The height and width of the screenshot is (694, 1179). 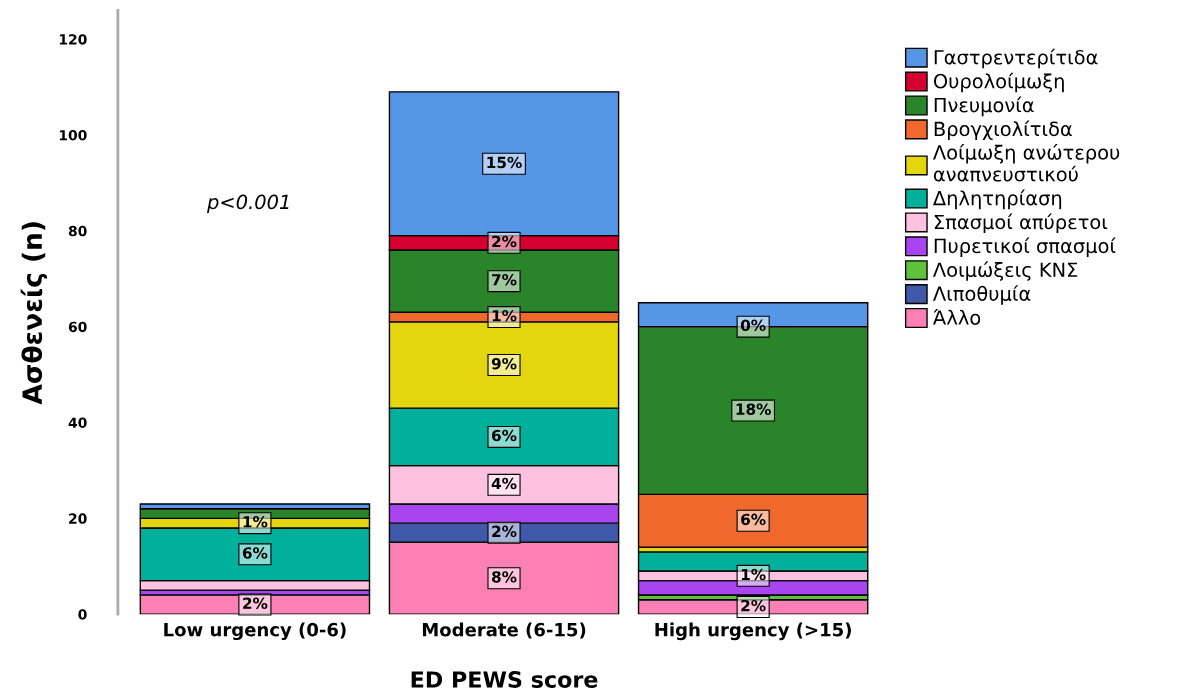 I want to click on legend-label: Ουρολοίμωξη, so click(x=998, y=82).